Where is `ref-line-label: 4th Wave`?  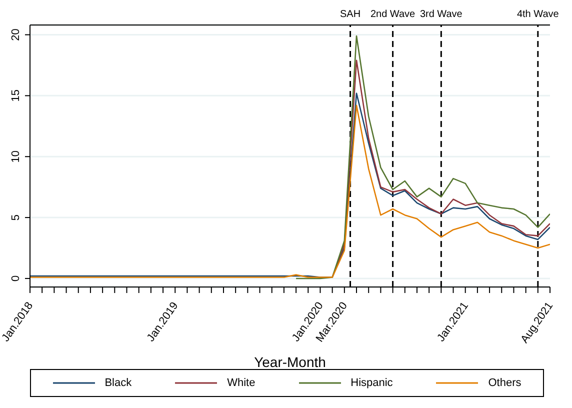 ref-line-label: 4th Wave is located at coordinates (538, 14).